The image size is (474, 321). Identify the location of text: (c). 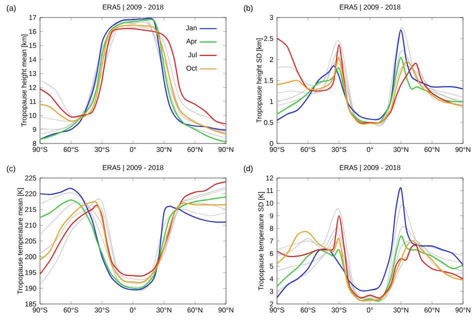
(11, 169).